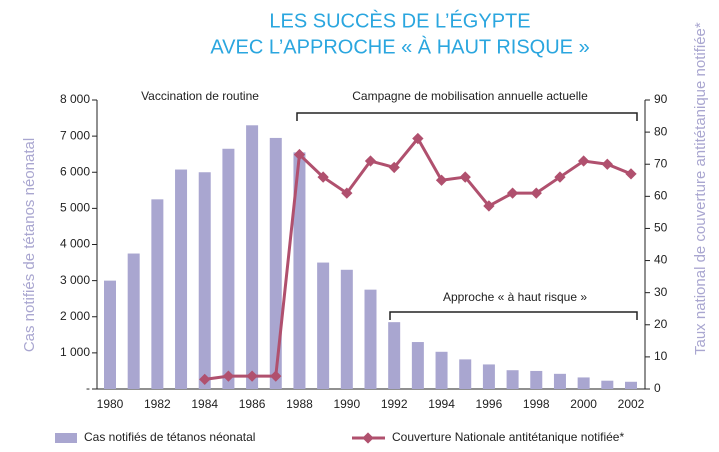 This screenshot has height=452, width=719. I want to click on x-tick-label: 1986, so click(252, 404).